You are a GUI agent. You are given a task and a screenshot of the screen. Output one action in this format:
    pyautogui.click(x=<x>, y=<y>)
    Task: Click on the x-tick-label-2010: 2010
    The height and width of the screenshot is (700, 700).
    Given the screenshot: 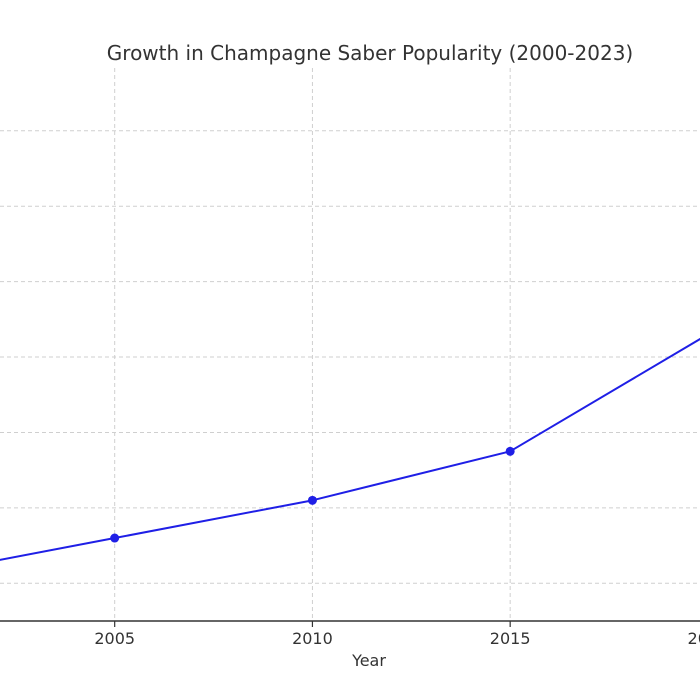 What is the action you would take?
    pyautogui.click(x=312, y=638)
    